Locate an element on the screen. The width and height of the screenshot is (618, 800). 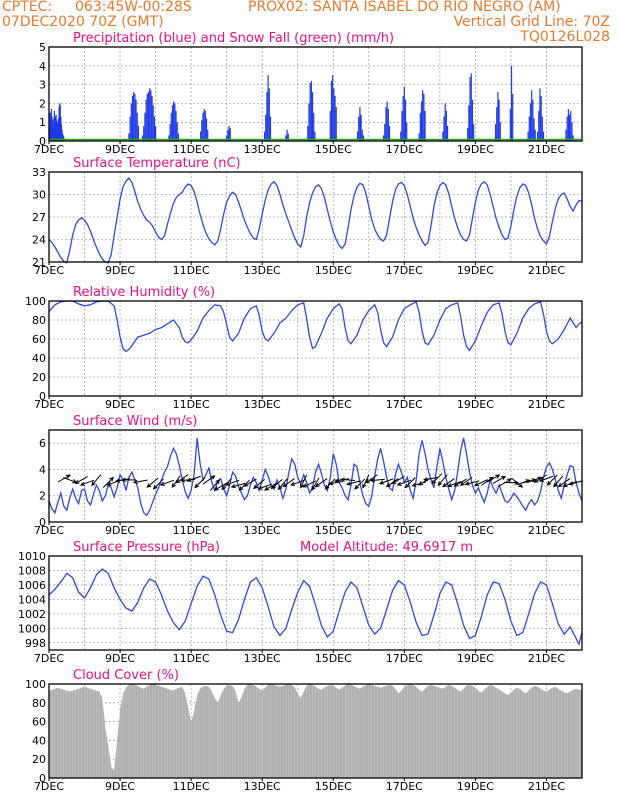
x-tick-label: 13DEC is located at coordinates (262, 530).